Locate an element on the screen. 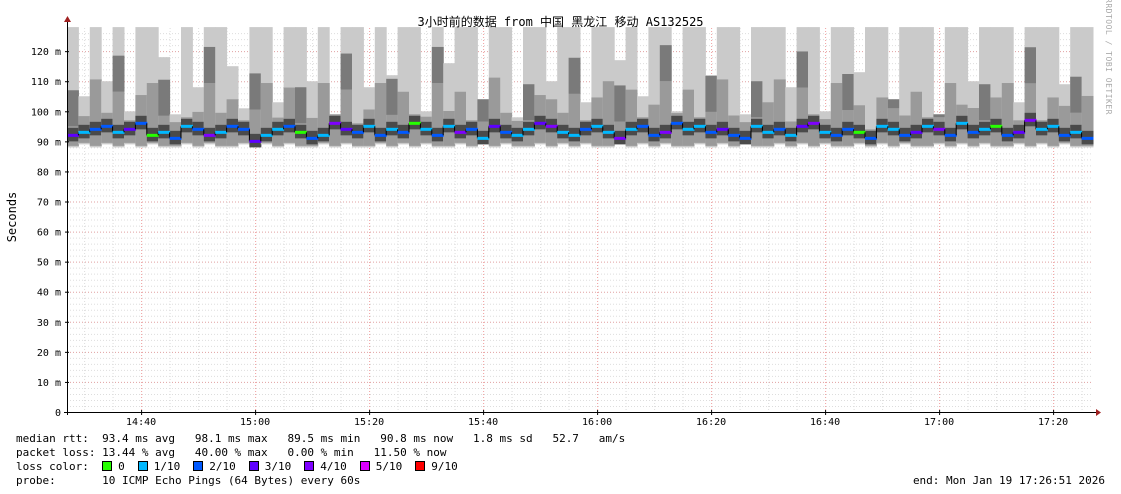 This screenshot has height=494, width=1121. loss-color-legend: 0 1/10 2/10 3/10 4/10 5/10 9/10 is located at coordinates (286, 466).